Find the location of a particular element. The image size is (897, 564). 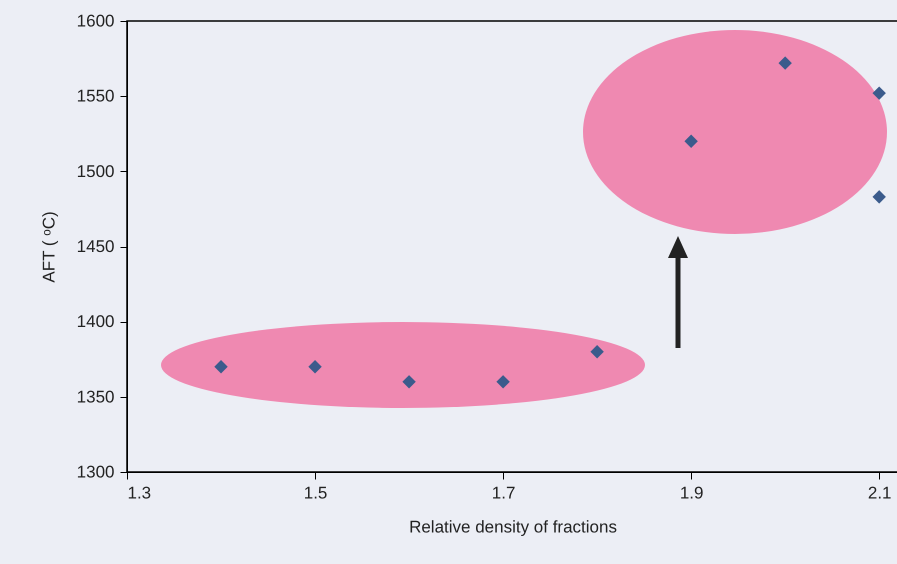

x-tick-label: 1.7 is located at coordinates (504, 493).